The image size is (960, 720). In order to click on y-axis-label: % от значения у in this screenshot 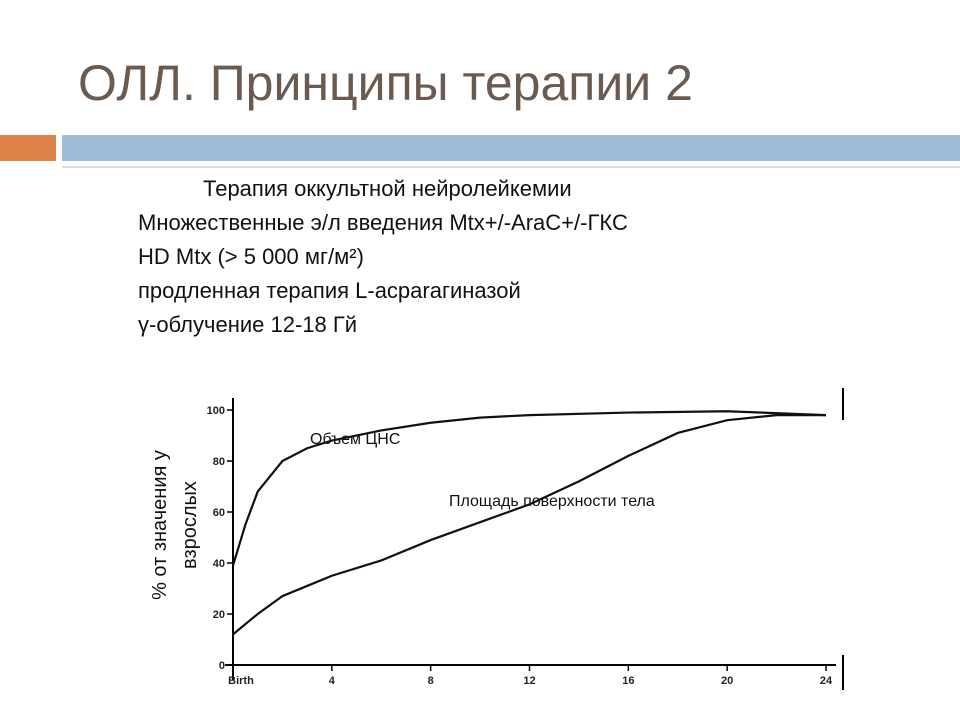, I will do `click(160, 525)`.